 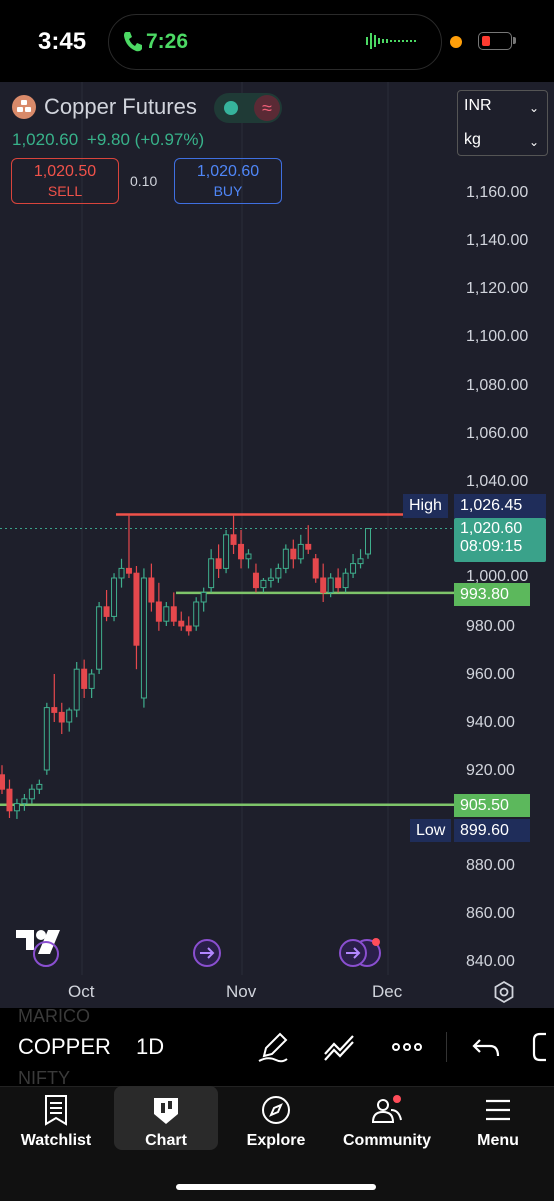 What do you see at coordinates (276, 1140) in the screenshot?
I see `tab-label: Explore` at bounding box center [276, 1140].